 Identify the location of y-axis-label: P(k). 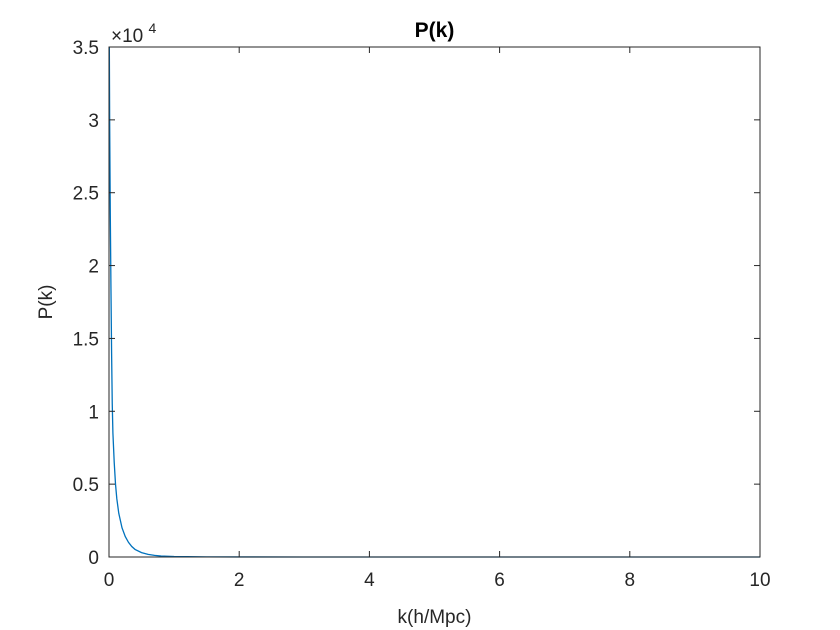
(46, 302).